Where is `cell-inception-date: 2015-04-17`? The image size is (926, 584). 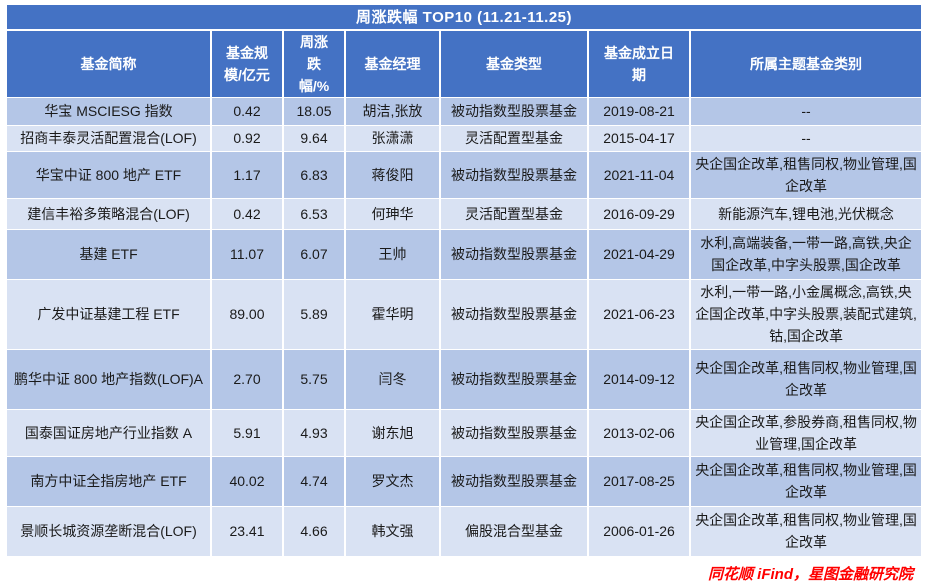
cell-inception-date: 2015-04-17 is located at coordinates (639, 138).